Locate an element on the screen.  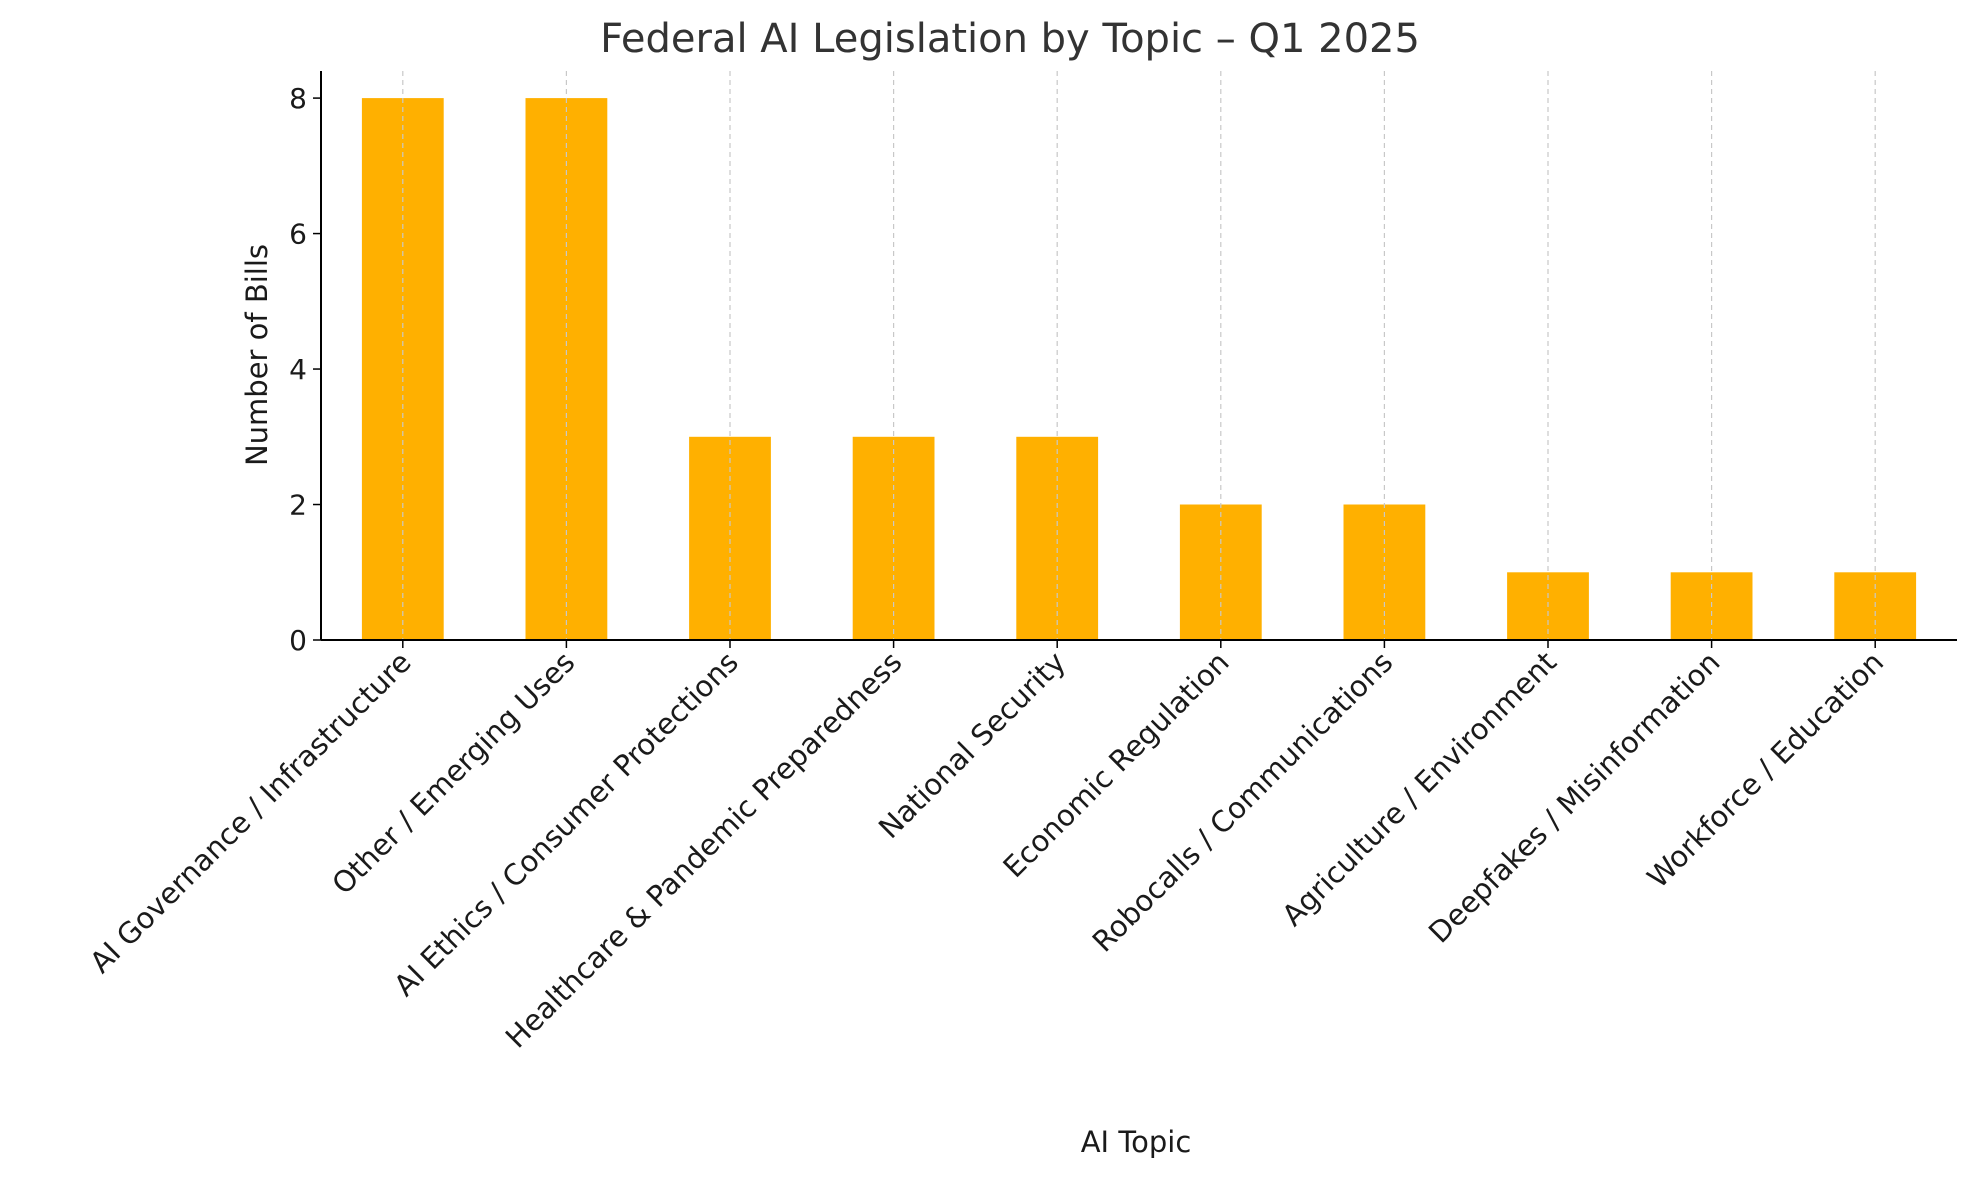
x-tick-label-7: Robocalls / Communications is located at coordinates (1243, 802).